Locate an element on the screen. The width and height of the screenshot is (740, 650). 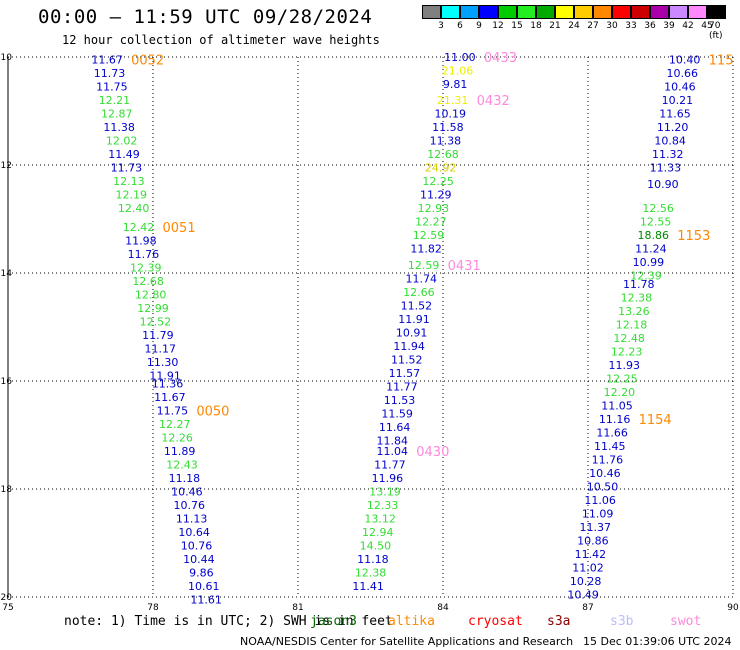
wave-height-value: 21.06 is located at coordinates (458, 71).